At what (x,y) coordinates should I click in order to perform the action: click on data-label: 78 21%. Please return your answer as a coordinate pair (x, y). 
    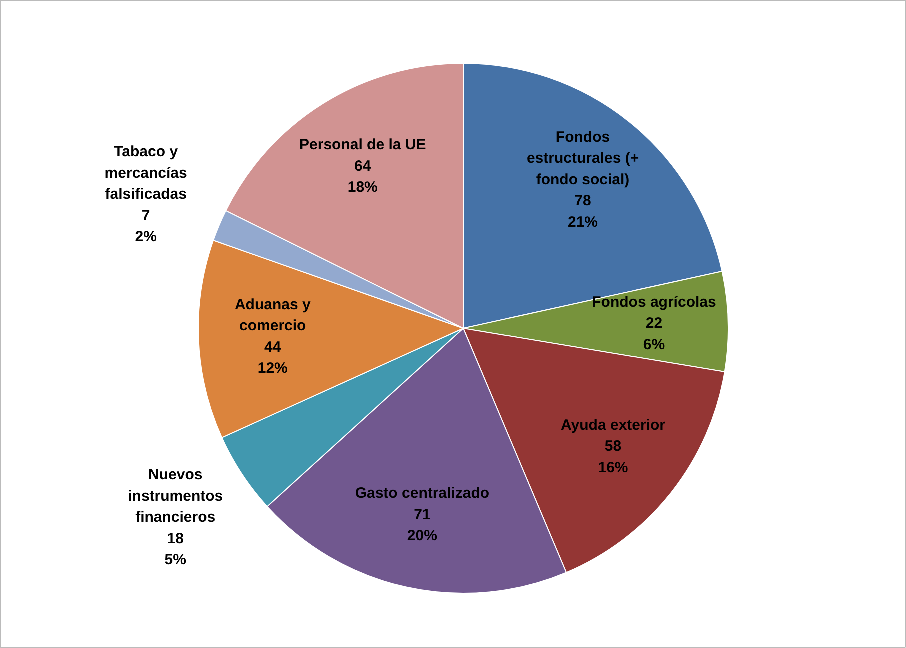
    Looking at the image, I should click on (583, 211).